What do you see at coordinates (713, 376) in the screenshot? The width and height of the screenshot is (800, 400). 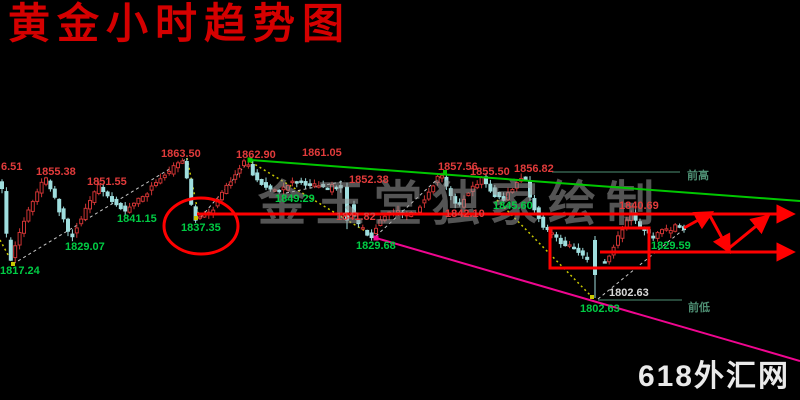 I see `watermark-618: 618外汇网` at bounding box center [713, 376].